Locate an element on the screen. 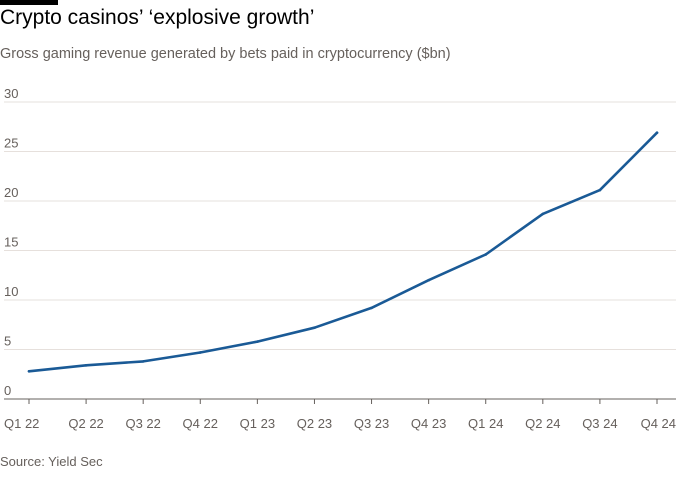 Image resolution: width=680 pixels, height=486 pixels. source-note: Source: Yield Sec is located at coordinates (51, 461).